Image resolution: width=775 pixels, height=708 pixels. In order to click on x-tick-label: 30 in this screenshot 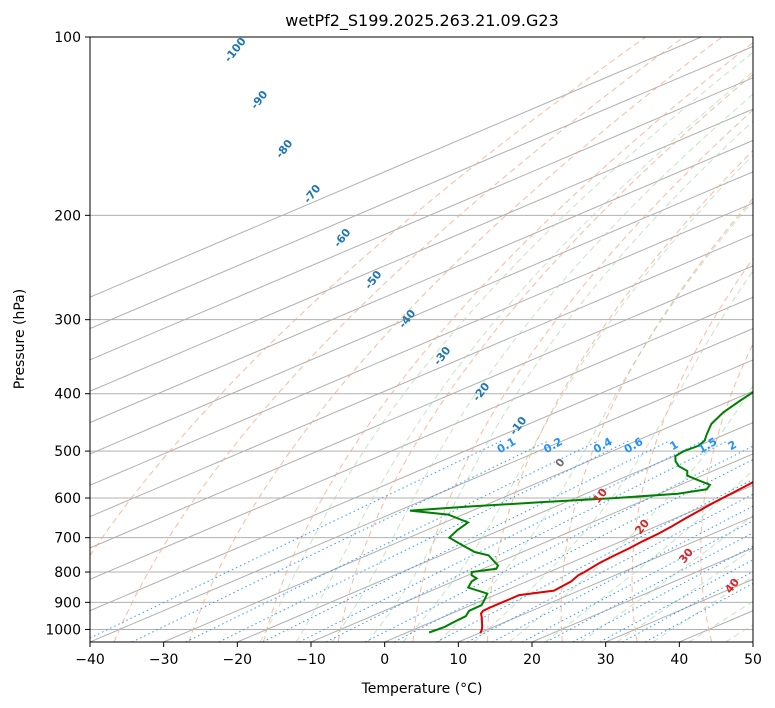, I will do `click(606, 660)`.